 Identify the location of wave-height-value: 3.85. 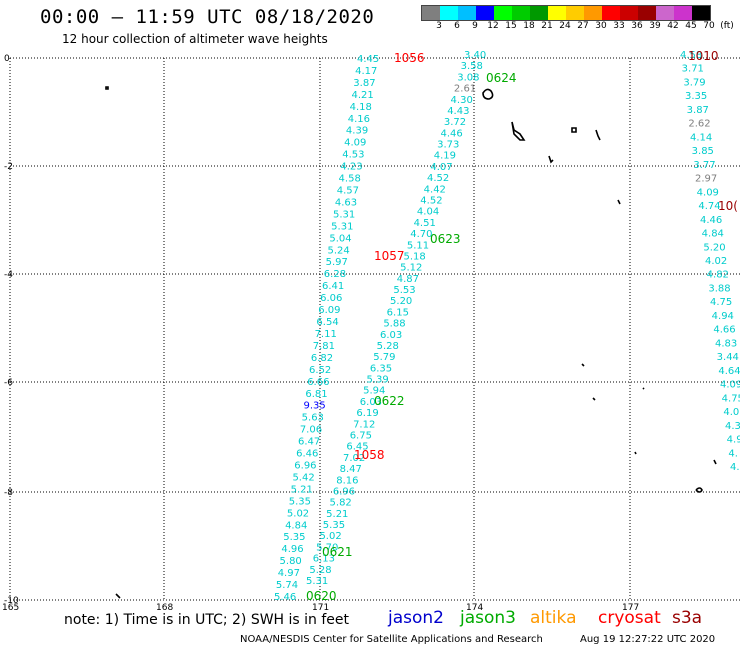
(703, 151).